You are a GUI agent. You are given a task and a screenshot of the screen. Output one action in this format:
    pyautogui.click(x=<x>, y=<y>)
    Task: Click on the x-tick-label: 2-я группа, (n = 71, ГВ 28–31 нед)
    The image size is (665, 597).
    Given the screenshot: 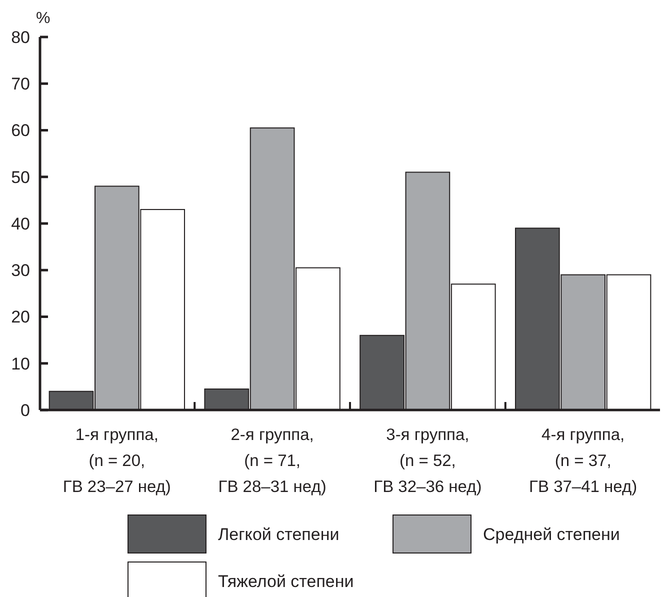 What is the action you would take?
    pyautogui.click(x=272, y=461)
    